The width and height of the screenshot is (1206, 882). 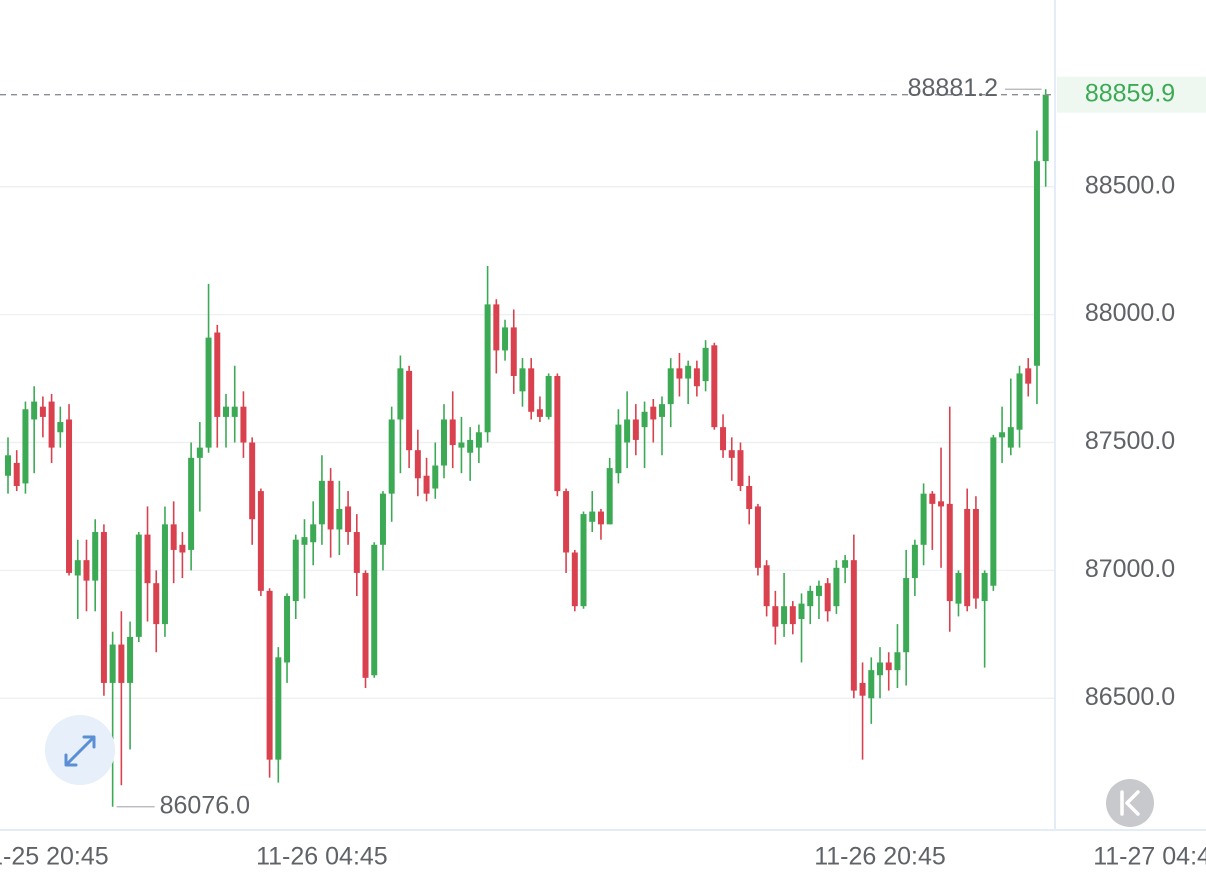 I want to click on x-tick-label: 11-25 20:45, so click(x=54, y=857).